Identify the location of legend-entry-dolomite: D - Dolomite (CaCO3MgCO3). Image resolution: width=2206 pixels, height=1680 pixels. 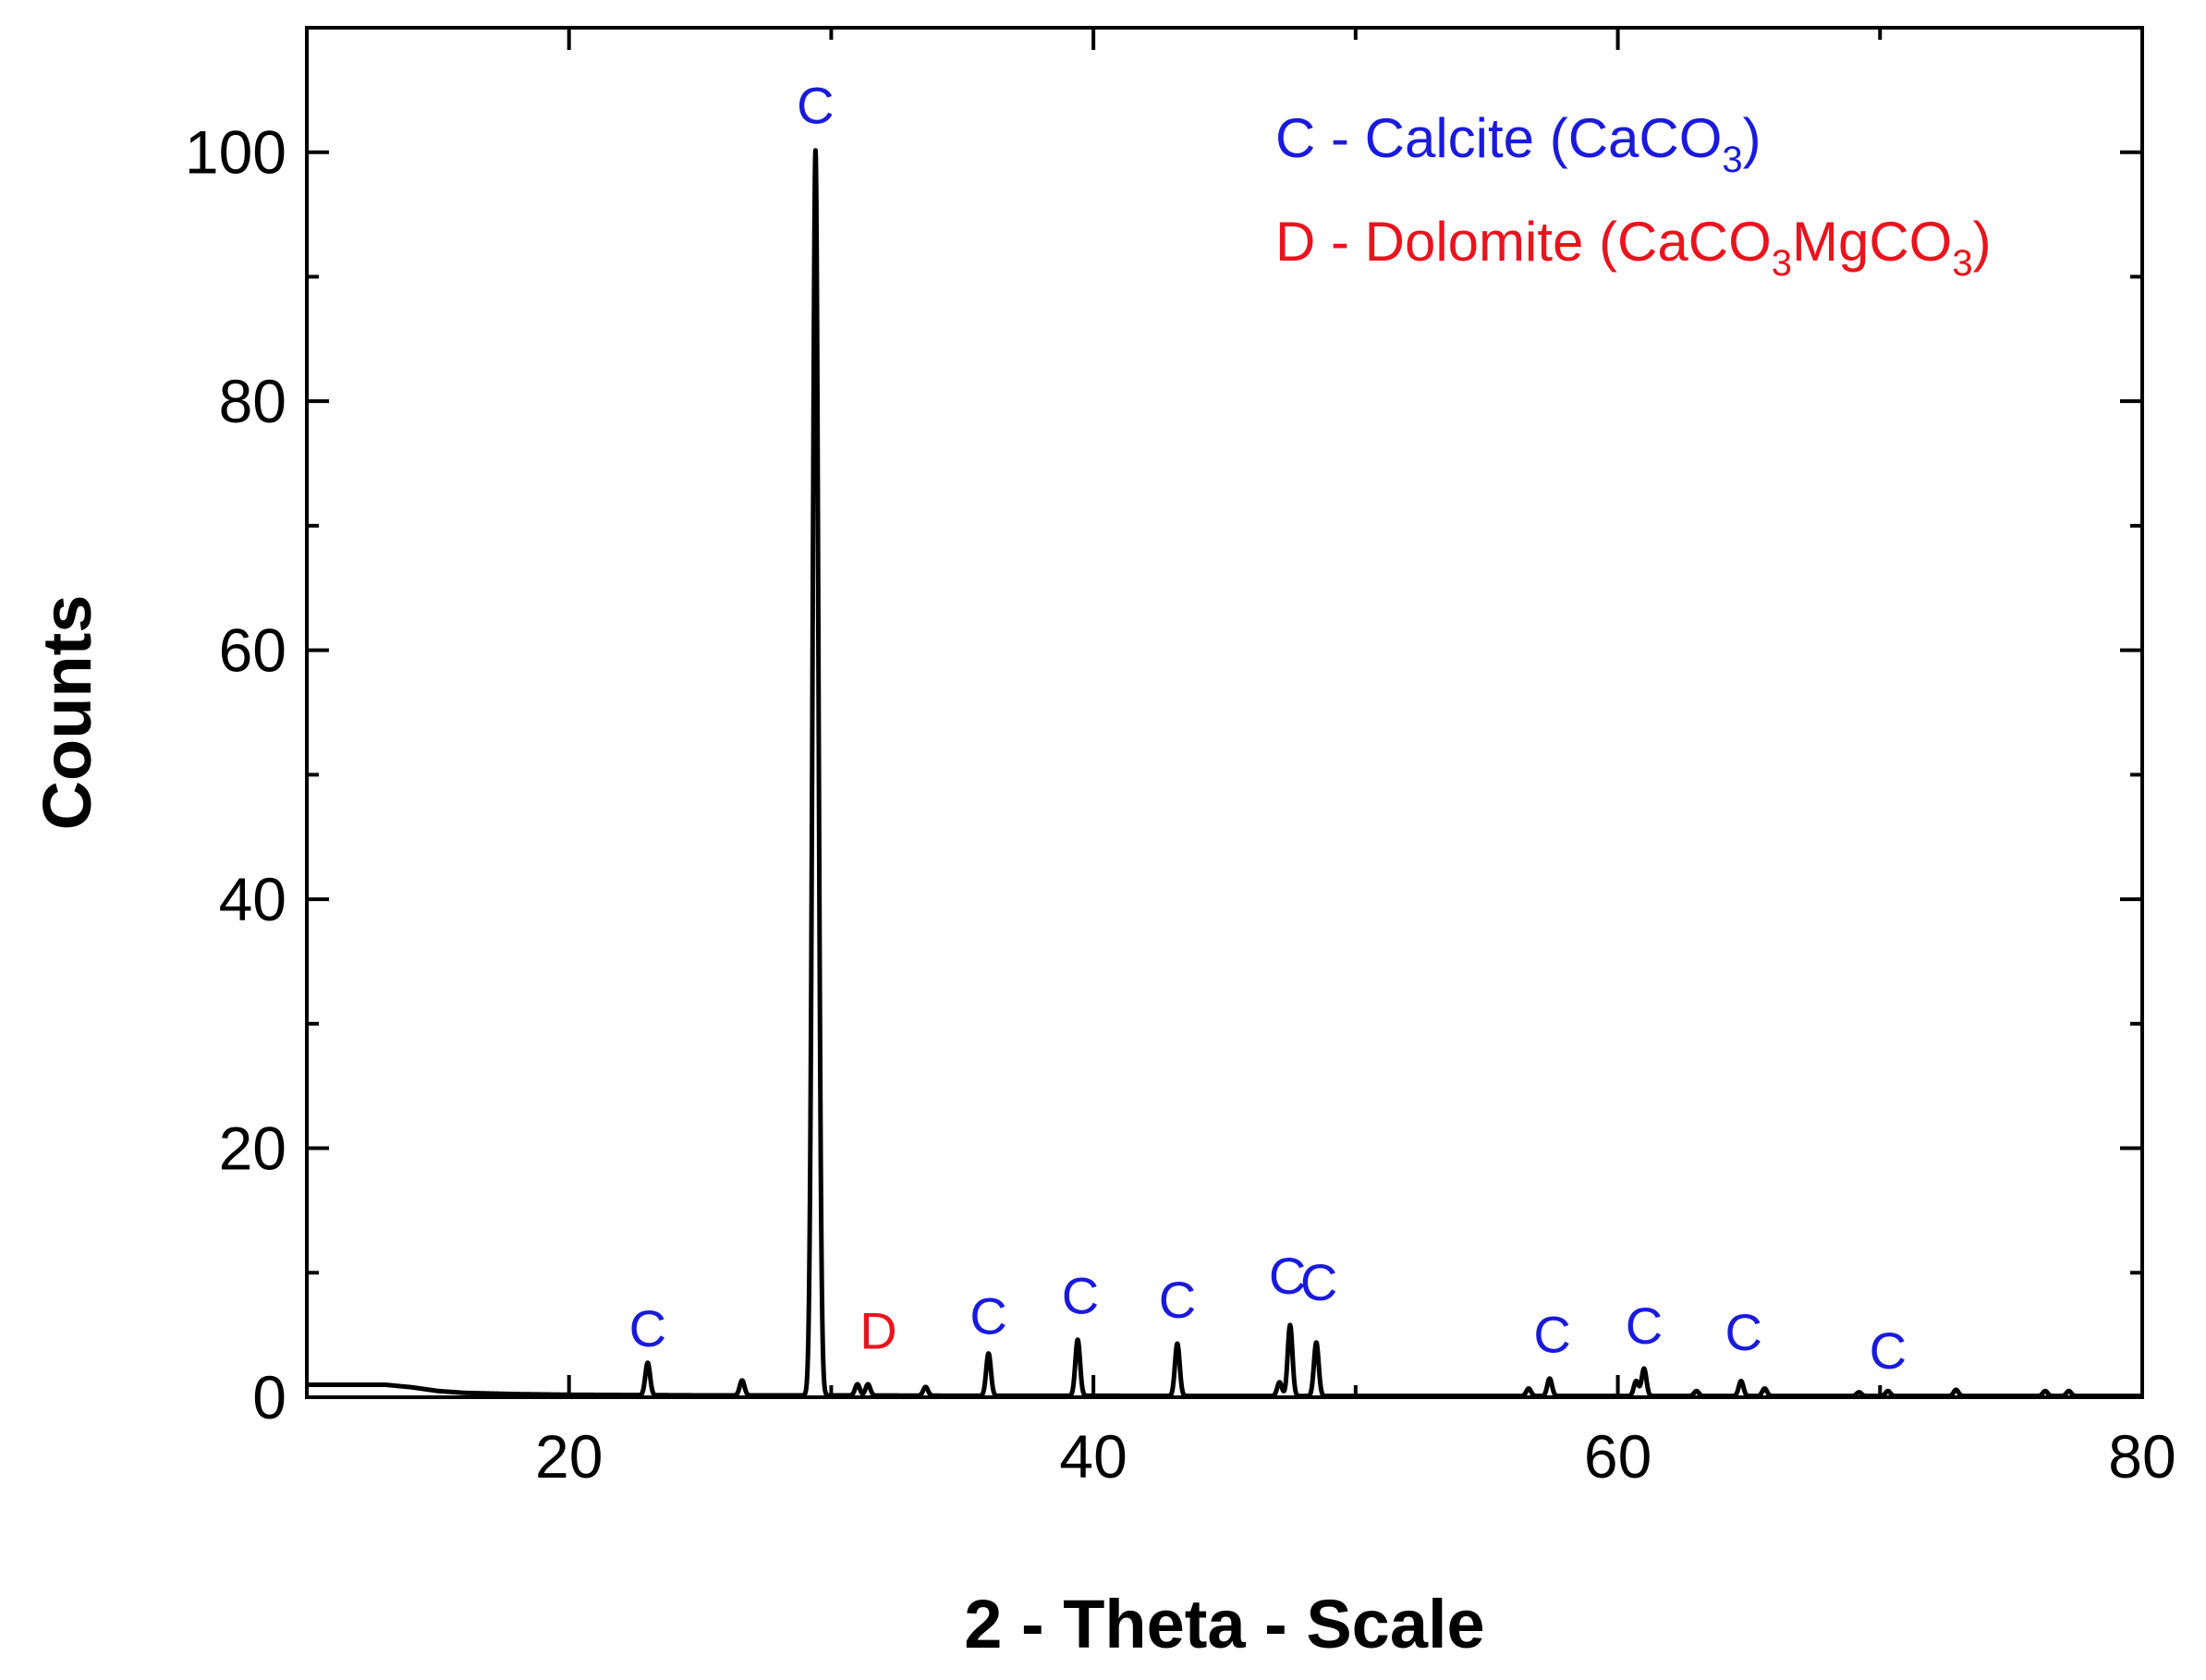
(1634, 247).